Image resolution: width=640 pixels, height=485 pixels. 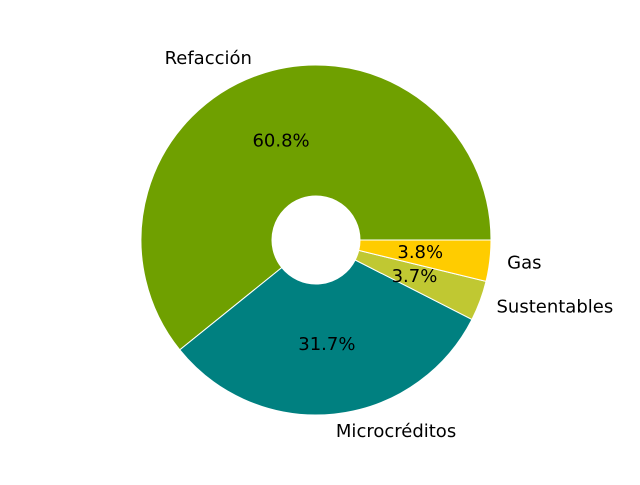 I want to click on slice-label-microcreditos: Microcréditos, so click(x=396, y=431).